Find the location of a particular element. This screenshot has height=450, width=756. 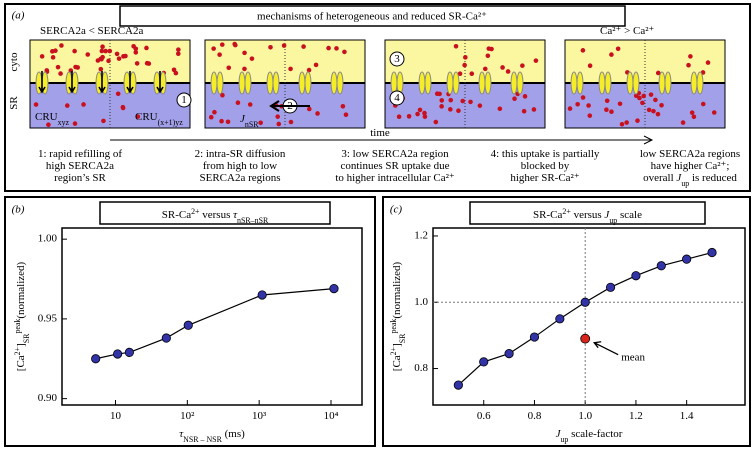

step-marker is located at coordinates (184, 100).